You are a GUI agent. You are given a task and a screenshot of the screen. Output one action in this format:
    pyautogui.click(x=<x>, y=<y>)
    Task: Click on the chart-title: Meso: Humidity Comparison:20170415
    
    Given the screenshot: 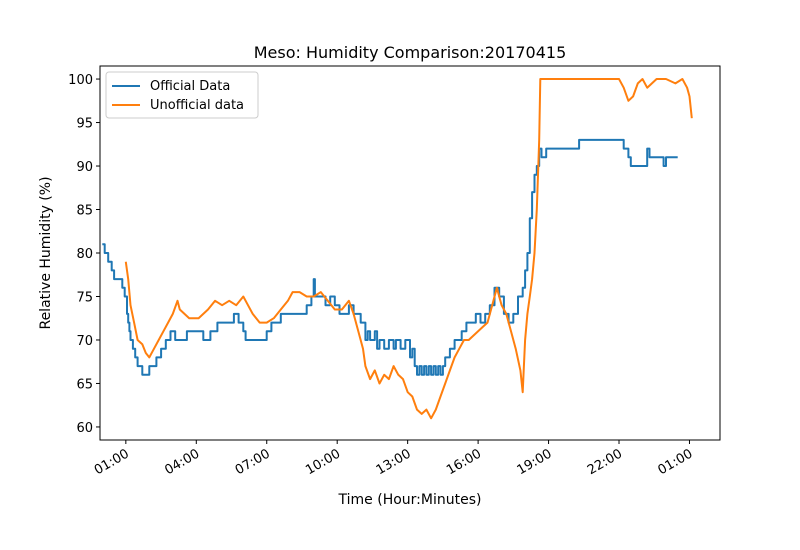 What is the action you would take?
    pyautogui.click(x=410, y=52)
    